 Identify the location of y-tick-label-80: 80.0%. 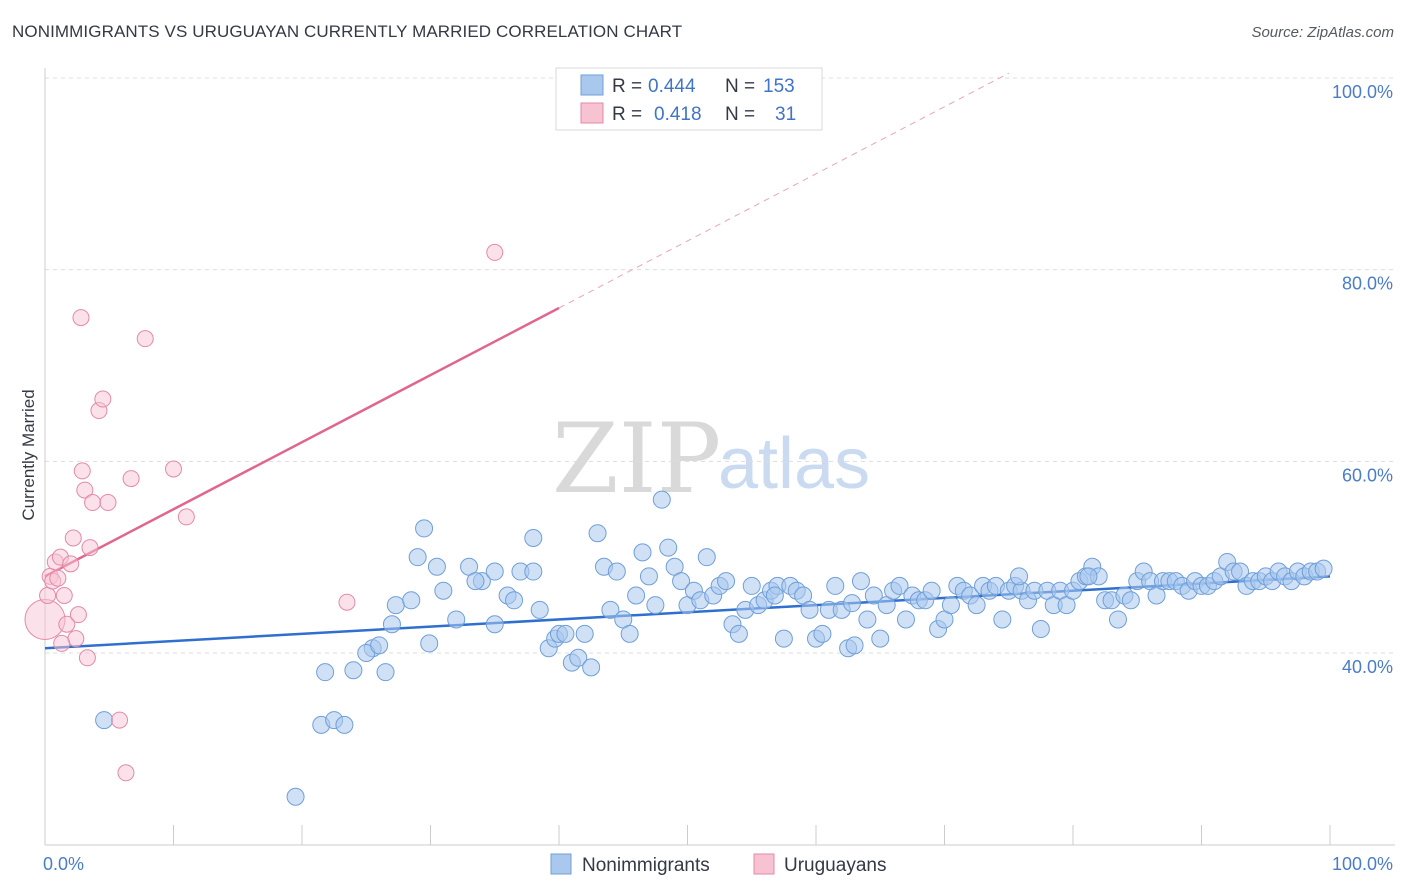
(1367, 284).